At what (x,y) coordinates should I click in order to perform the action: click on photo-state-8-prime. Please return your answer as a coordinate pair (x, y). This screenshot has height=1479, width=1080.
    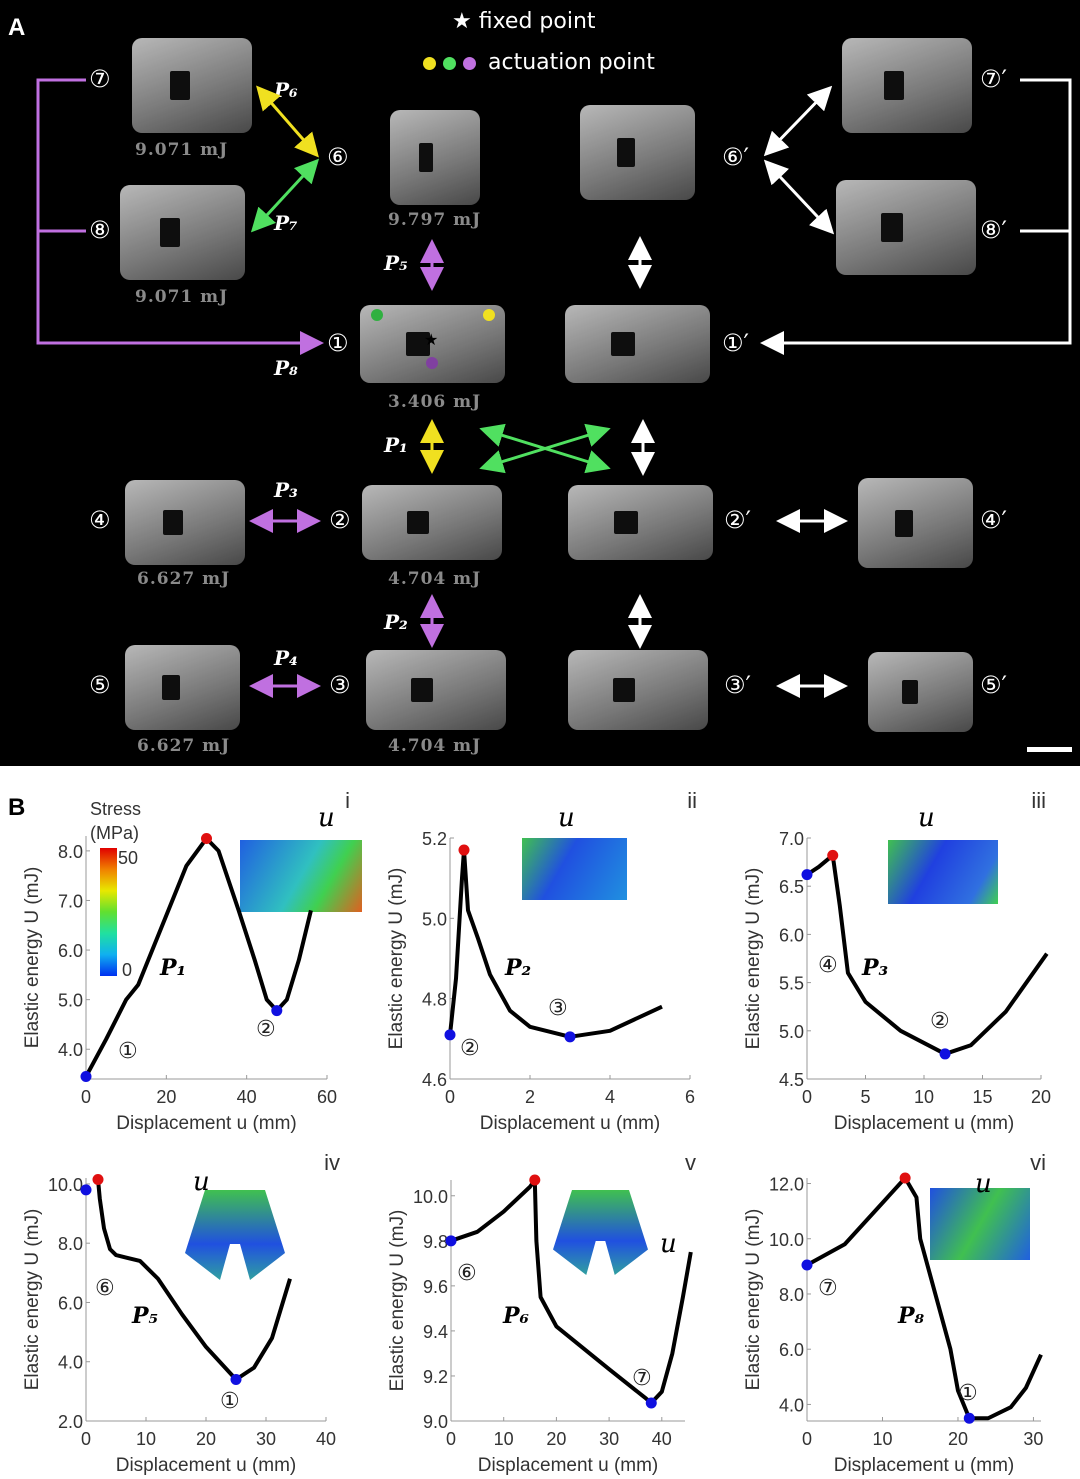
    Looking at the image, I should click on (906, 227).